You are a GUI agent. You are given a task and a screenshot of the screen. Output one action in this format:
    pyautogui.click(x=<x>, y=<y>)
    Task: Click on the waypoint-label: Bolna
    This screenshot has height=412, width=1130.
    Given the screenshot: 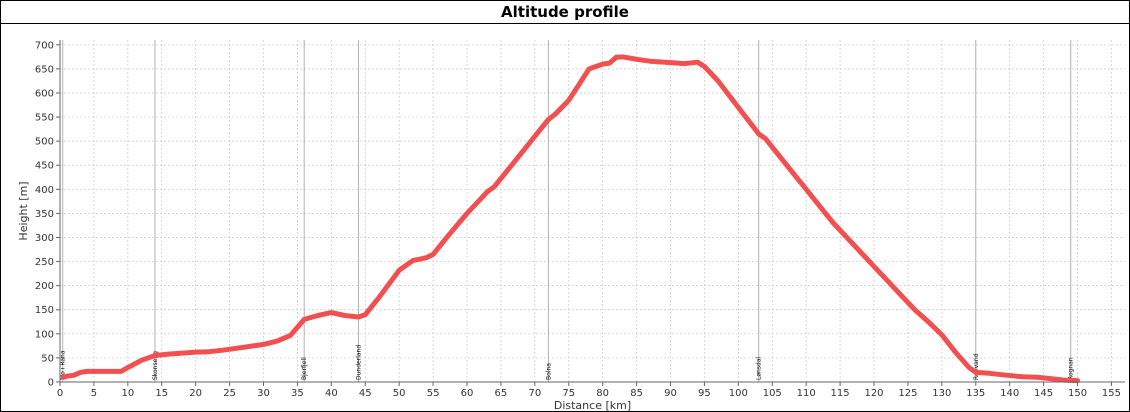 What is the action you would take?
    pyautogui.click(x=548, y=371)
    